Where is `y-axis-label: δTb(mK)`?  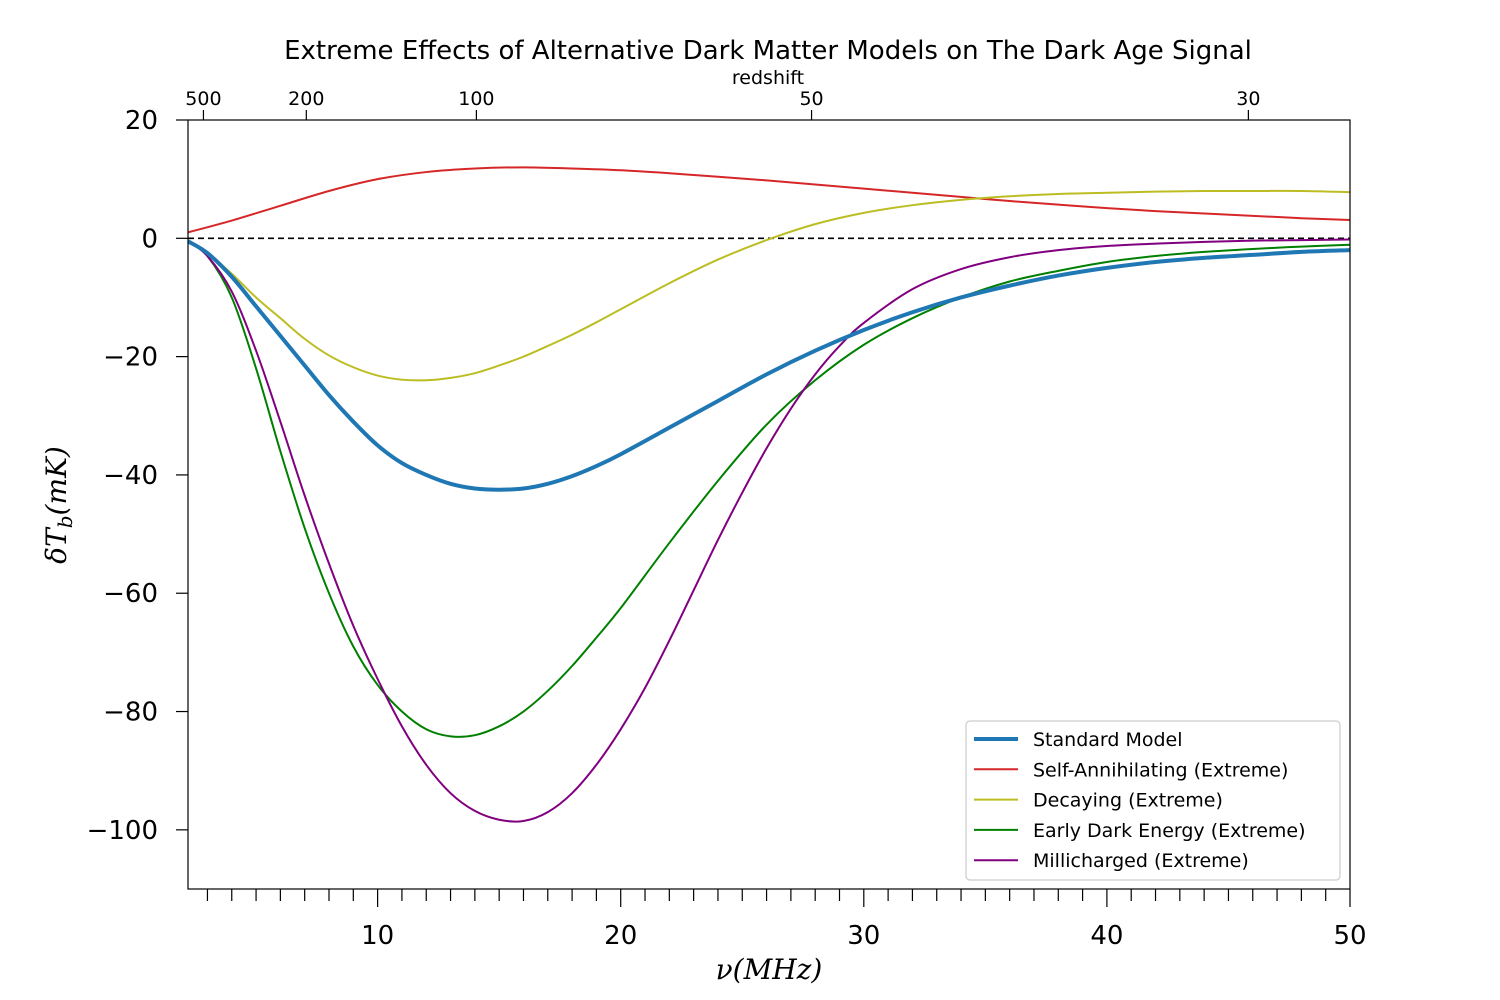
y-axis-label: δTb(mK) is located at coordinates (58, 505).